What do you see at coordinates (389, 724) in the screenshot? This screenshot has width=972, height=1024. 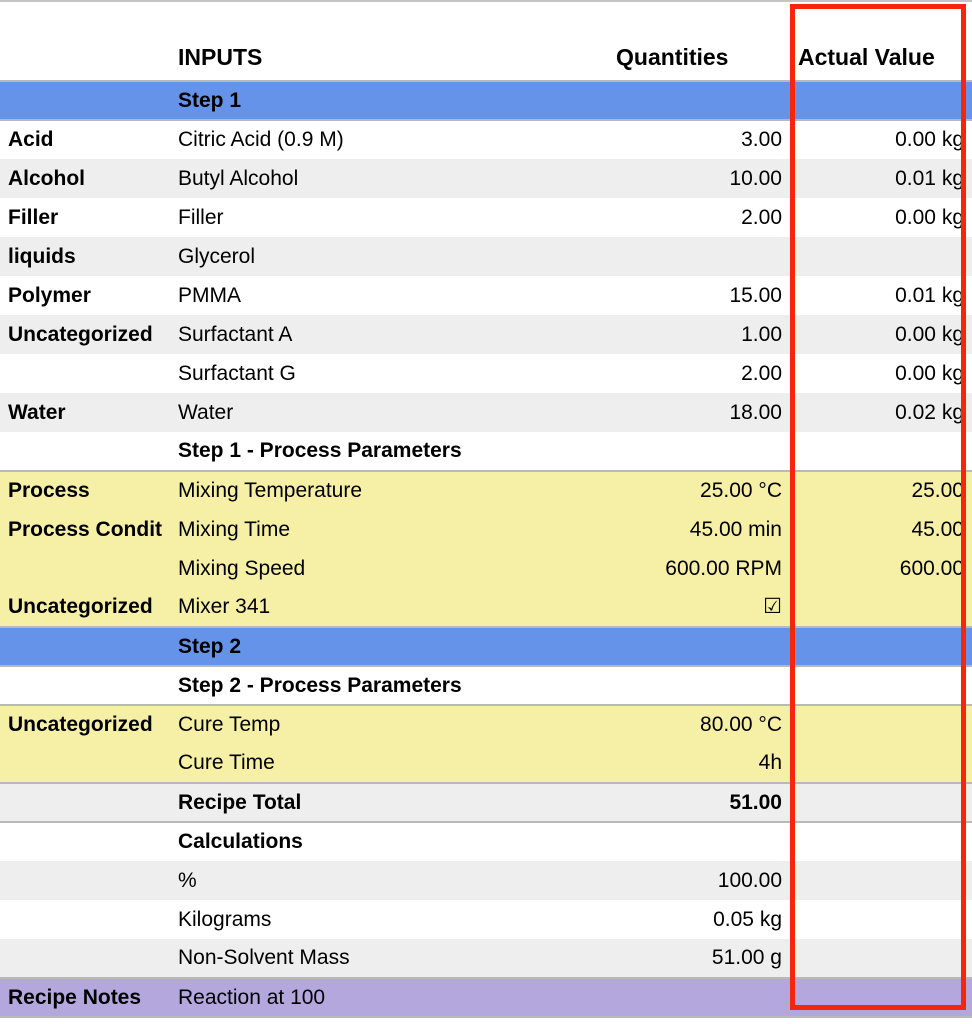 I see `cell-input-name: Cure Temp` at bounding box center [389, 724].